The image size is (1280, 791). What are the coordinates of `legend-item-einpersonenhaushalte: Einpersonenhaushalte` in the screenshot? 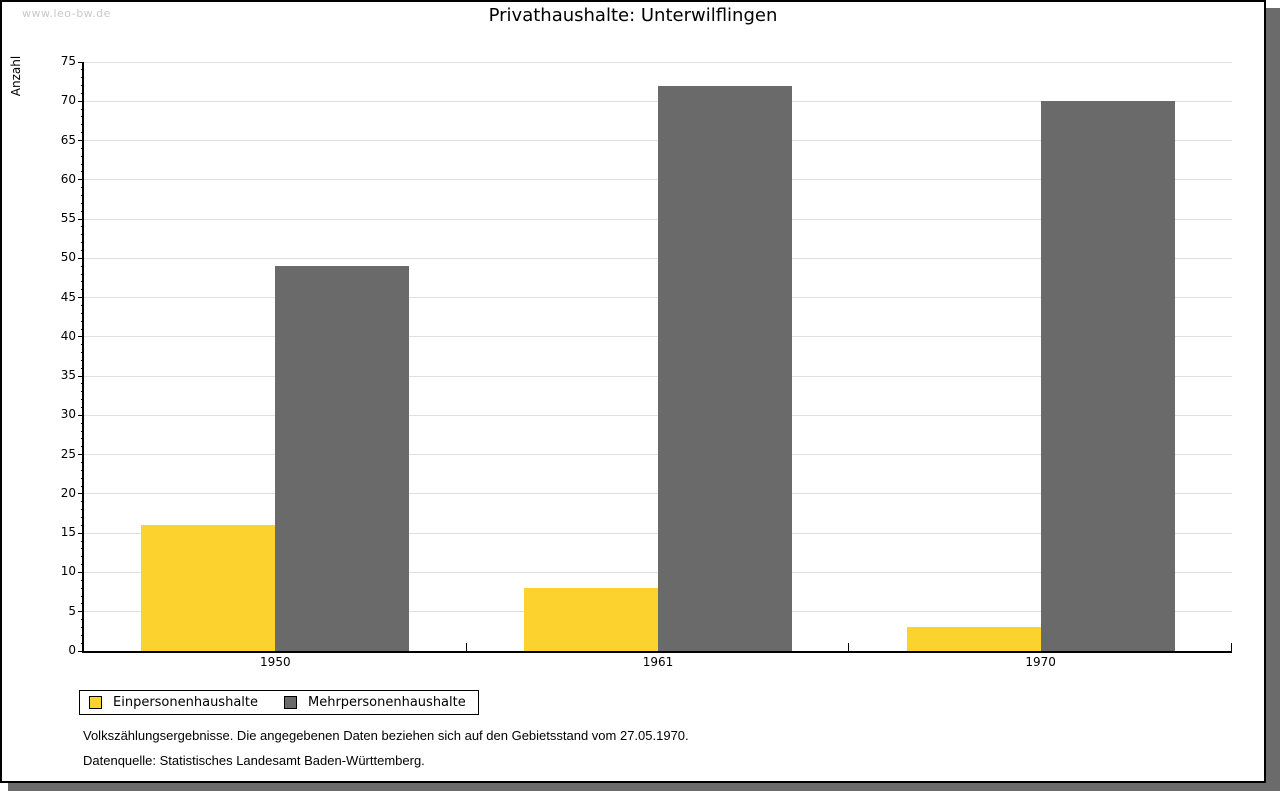 It's located at (173, 702).